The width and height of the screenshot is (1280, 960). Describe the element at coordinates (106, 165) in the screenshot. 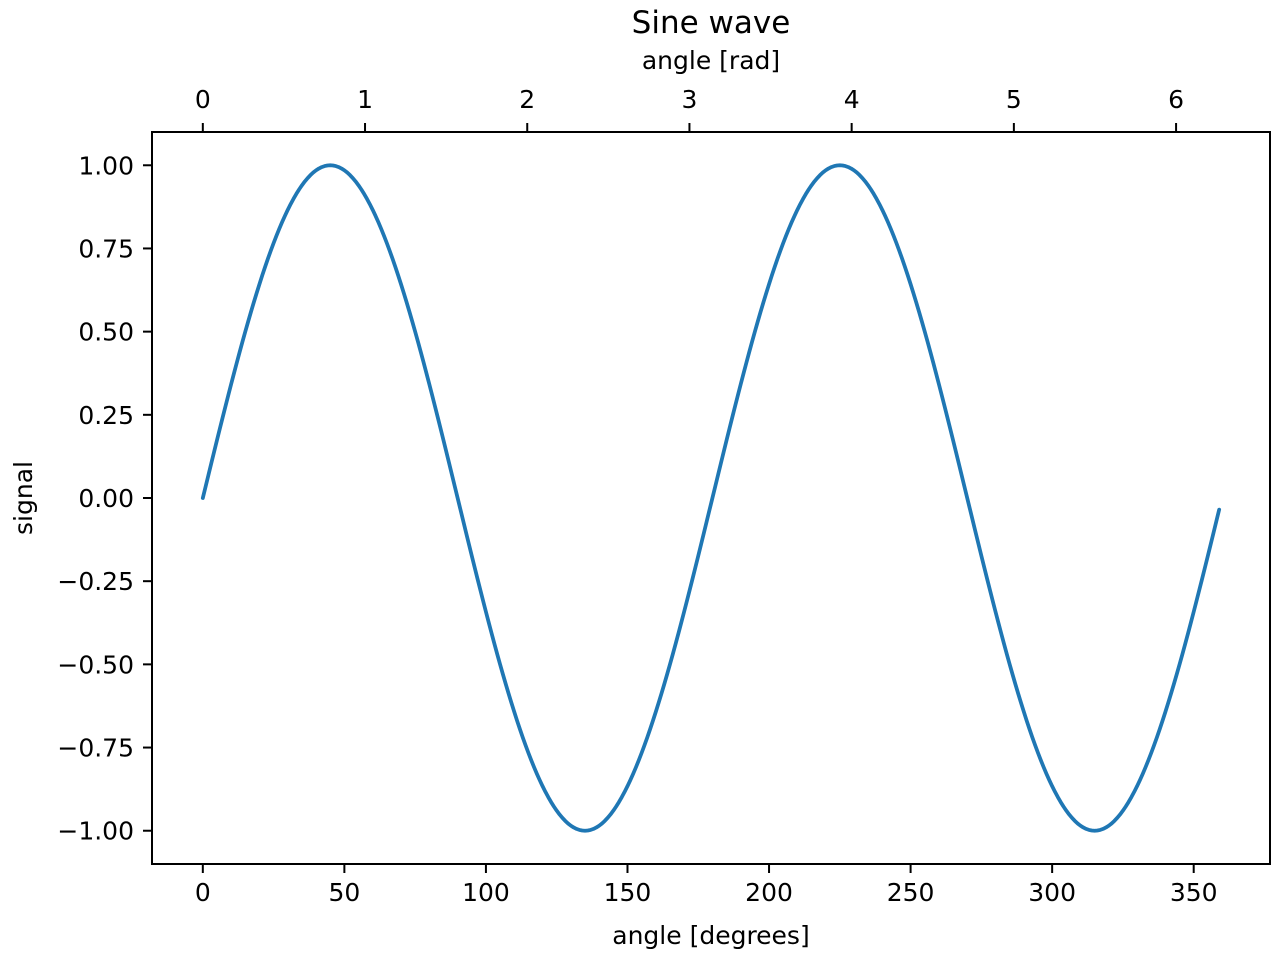

I see `y-tick-label: 1.00` at that location.